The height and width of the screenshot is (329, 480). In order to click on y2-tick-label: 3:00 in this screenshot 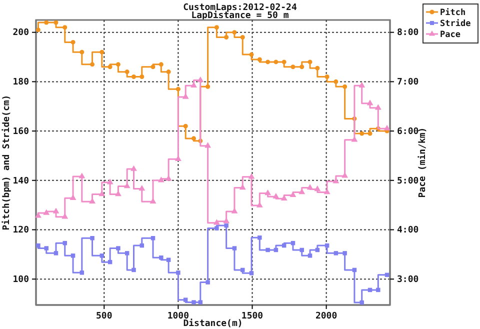, I will do `click(408, 279)`.